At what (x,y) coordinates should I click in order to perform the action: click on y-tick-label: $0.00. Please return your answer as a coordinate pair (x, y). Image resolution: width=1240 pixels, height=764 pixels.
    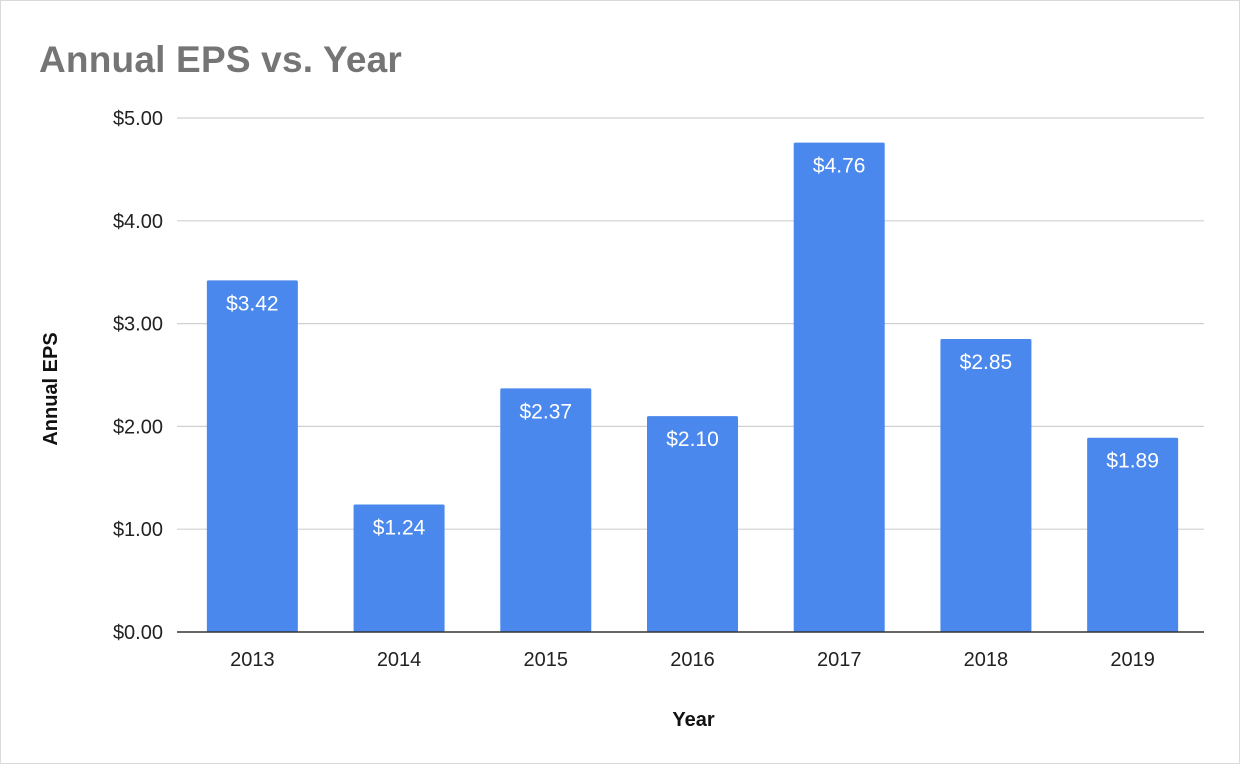
    Looking at the image, I should click on (138, 633).